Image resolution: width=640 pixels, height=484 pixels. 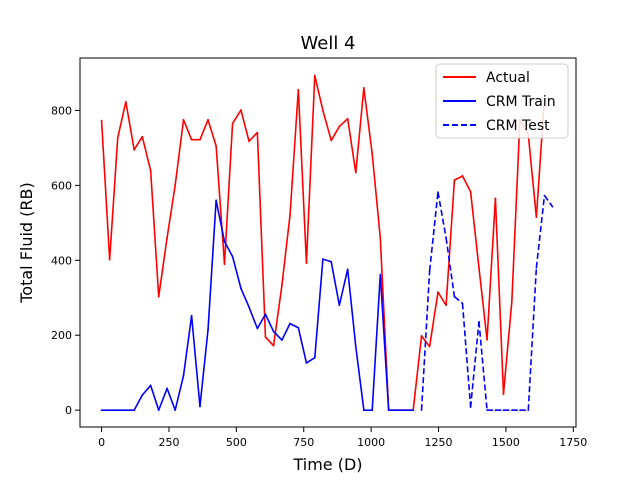 What do you see at coordinates (573, 442) in the screenshot?
I see `x-tick-label: 1750` at bounding box center [573, 442].